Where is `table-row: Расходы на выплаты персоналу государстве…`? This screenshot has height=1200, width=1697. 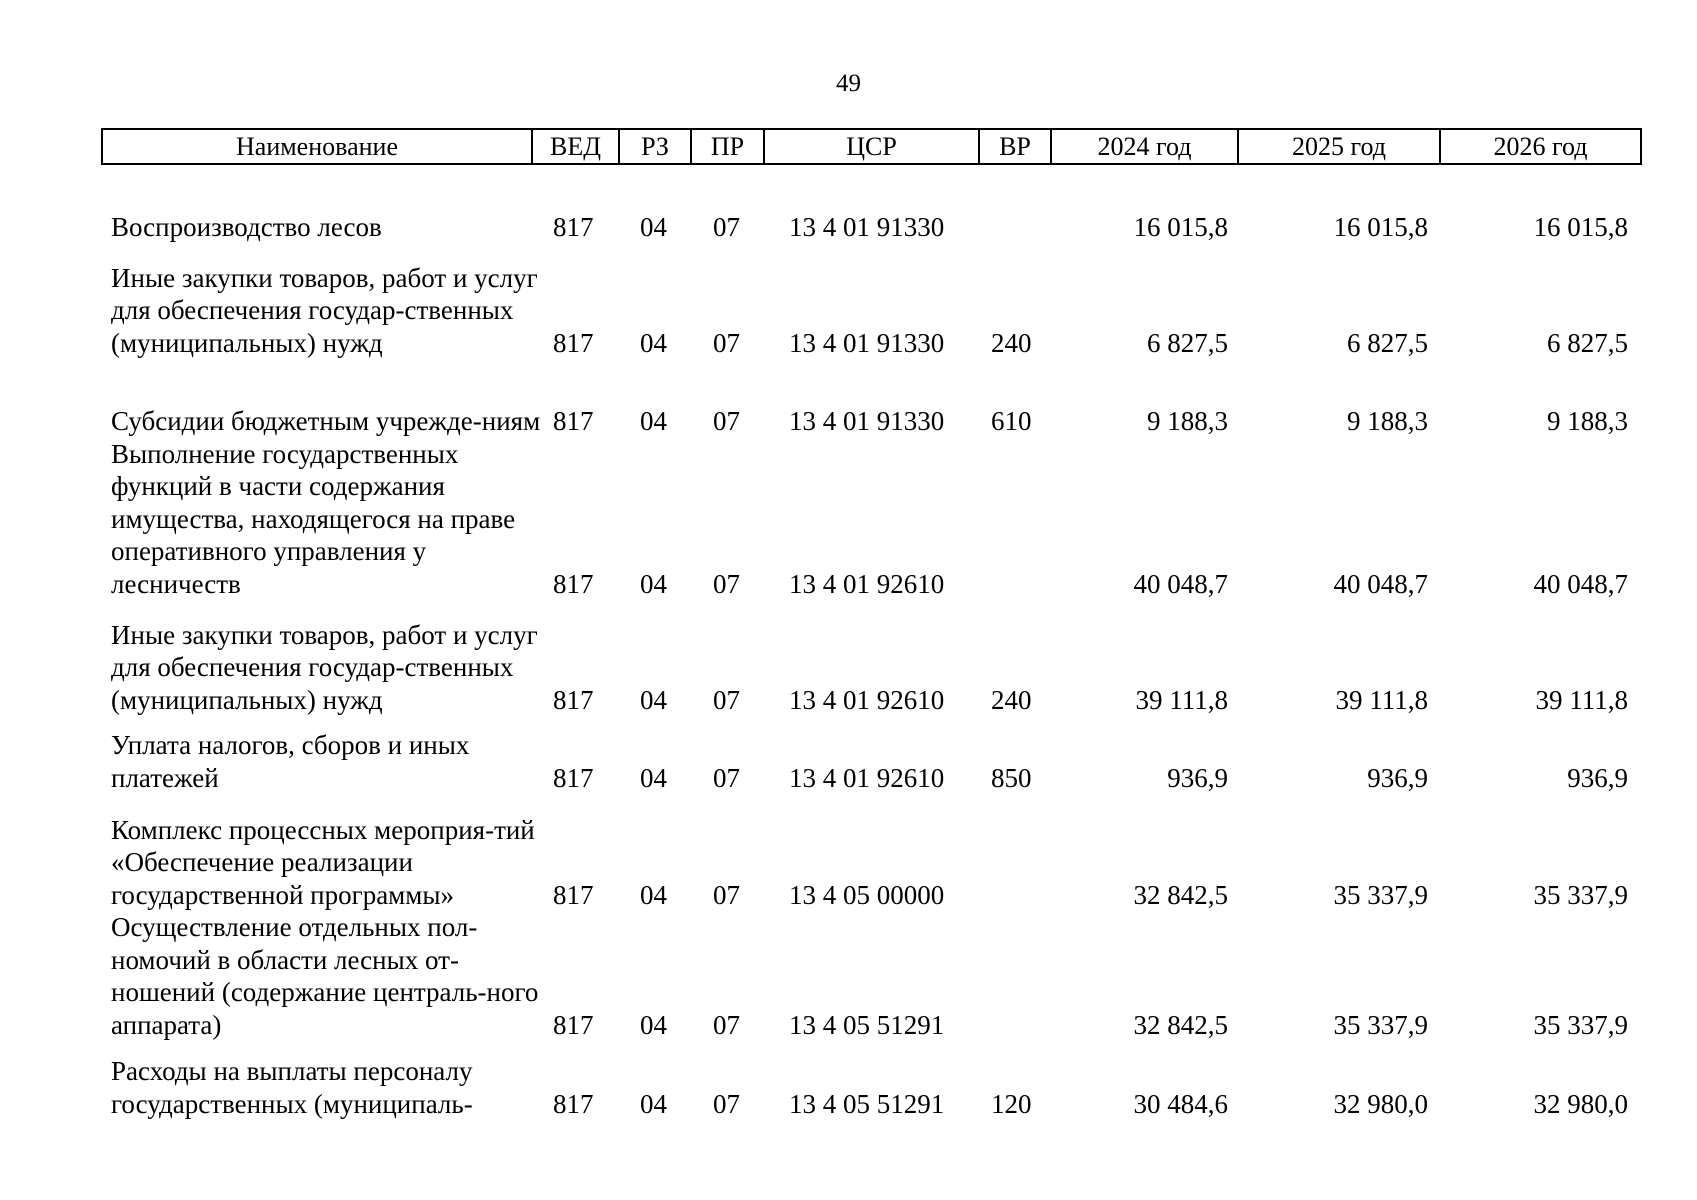 table-row: Расходы на выплаты персоналу государстве… is located at coordinates (848, 1087).